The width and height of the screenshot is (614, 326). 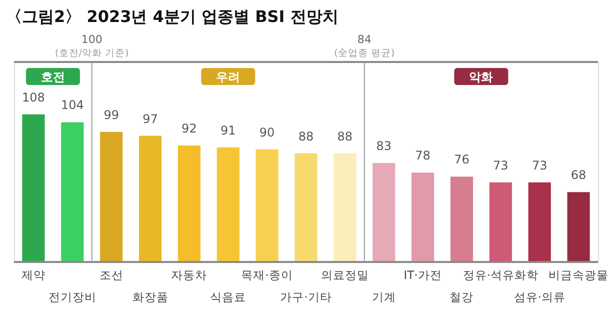 I want to click on text: 호전, so click(x=52, y=77).